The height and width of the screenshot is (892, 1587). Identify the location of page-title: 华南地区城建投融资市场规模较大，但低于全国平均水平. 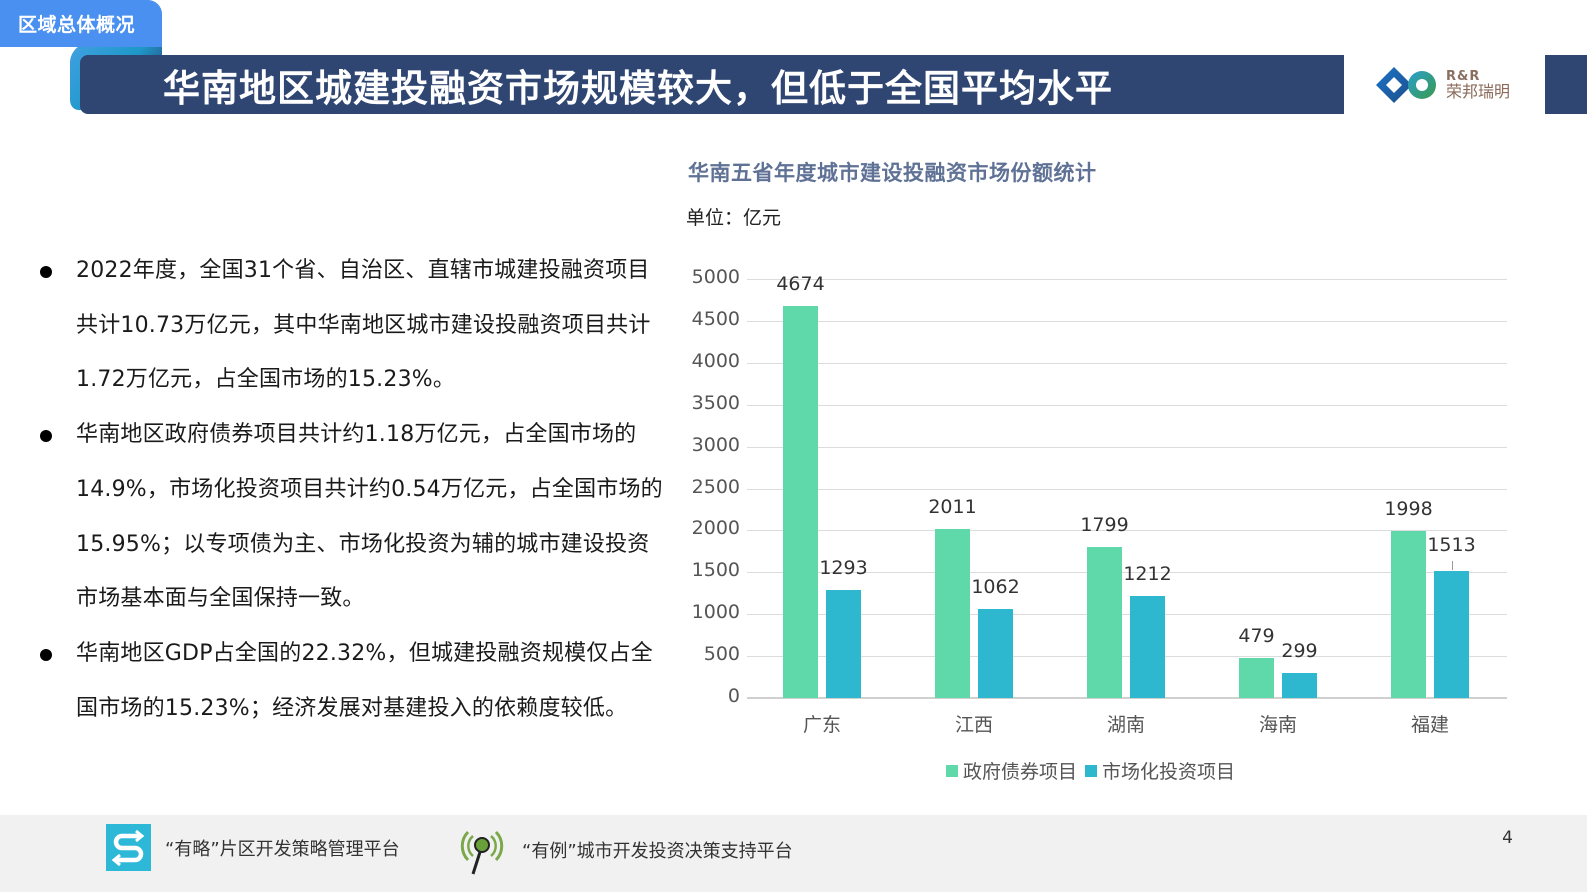
(712, 84).